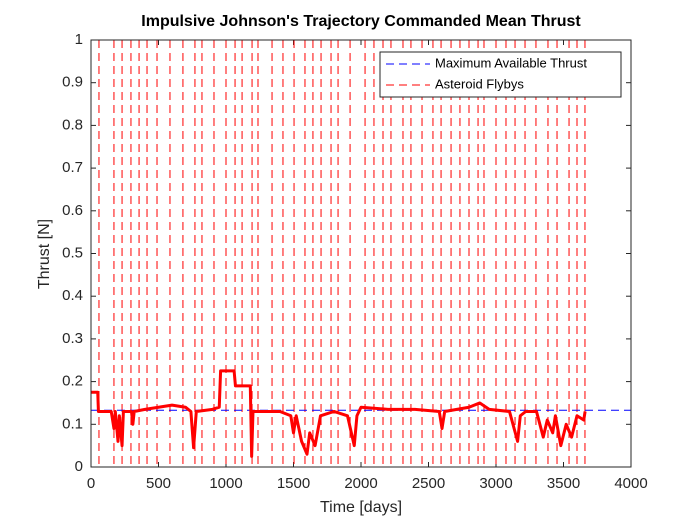 The image size is (700, 530). Describe the element at coordinates (72, 423) in the screenshot. I see `y-tick-label: 0.1` at that location.